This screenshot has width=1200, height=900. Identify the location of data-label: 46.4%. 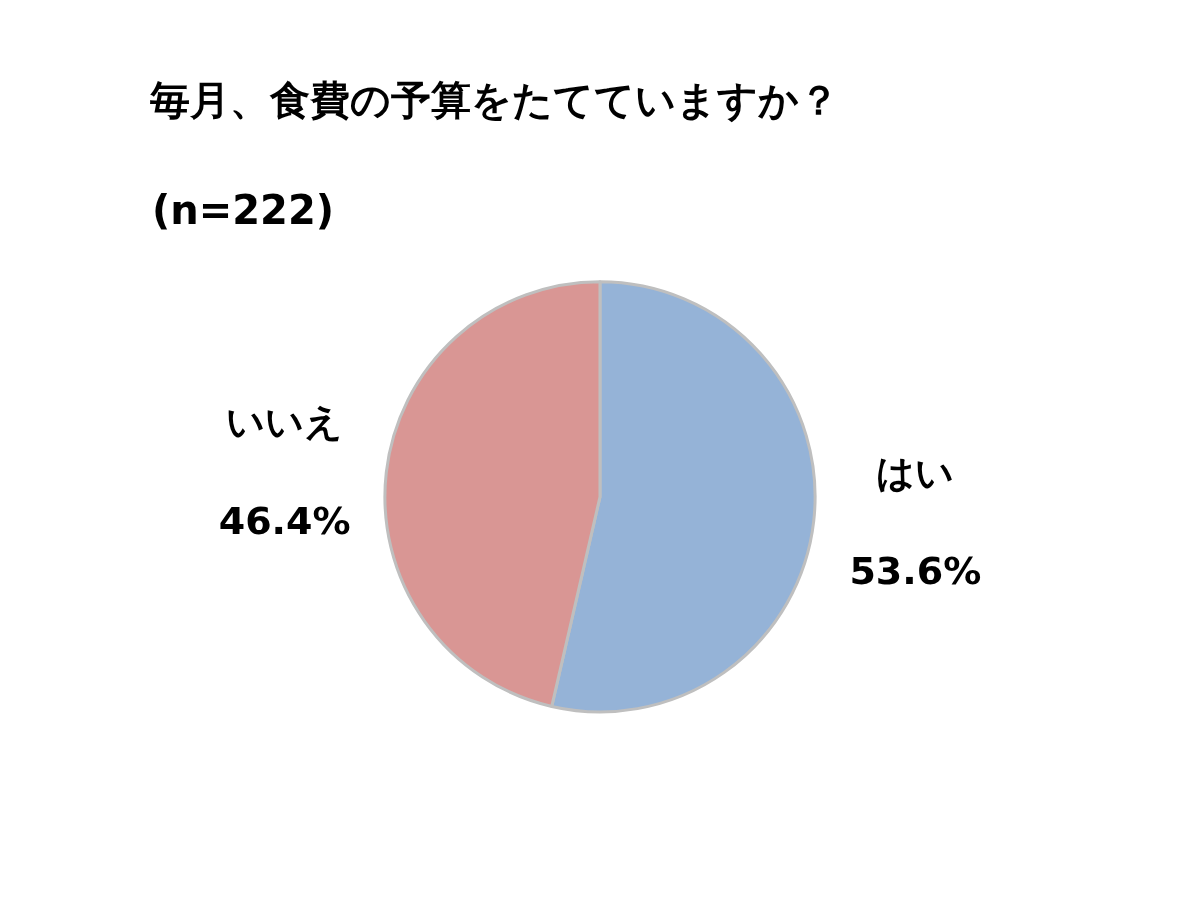
(284, 521).